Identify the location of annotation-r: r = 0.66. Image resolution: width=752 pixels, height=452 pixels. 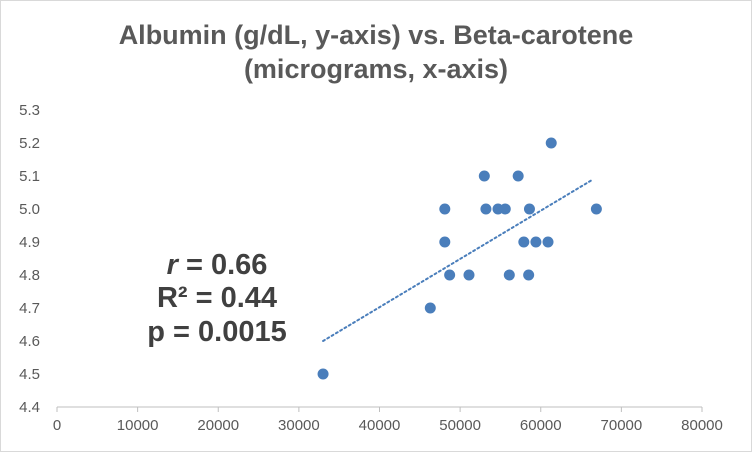
(217, 265).